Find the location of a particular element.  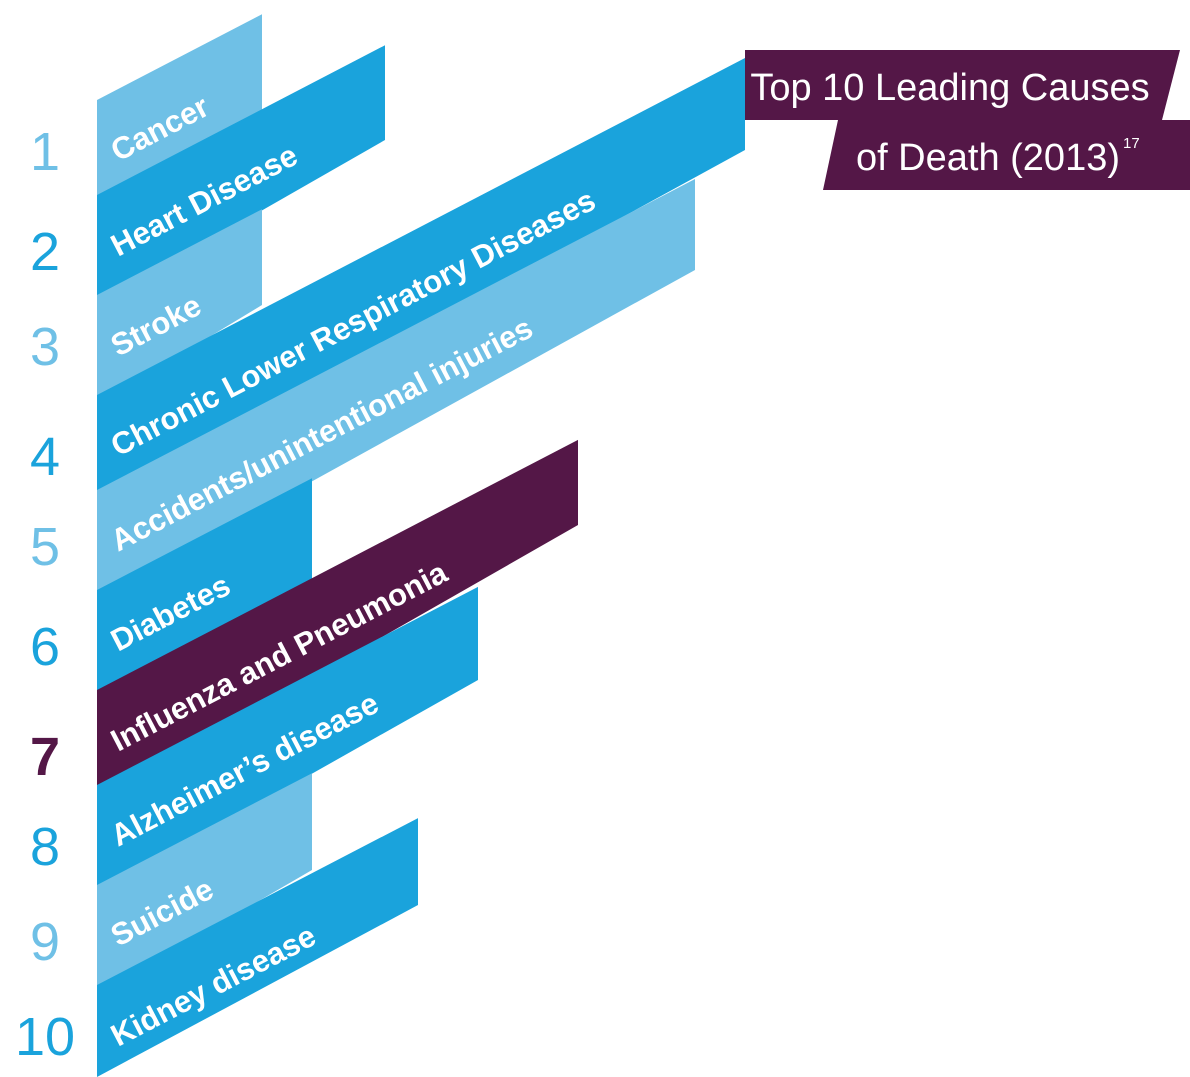

rank-number: 3 is located at coordinates (45, 347).